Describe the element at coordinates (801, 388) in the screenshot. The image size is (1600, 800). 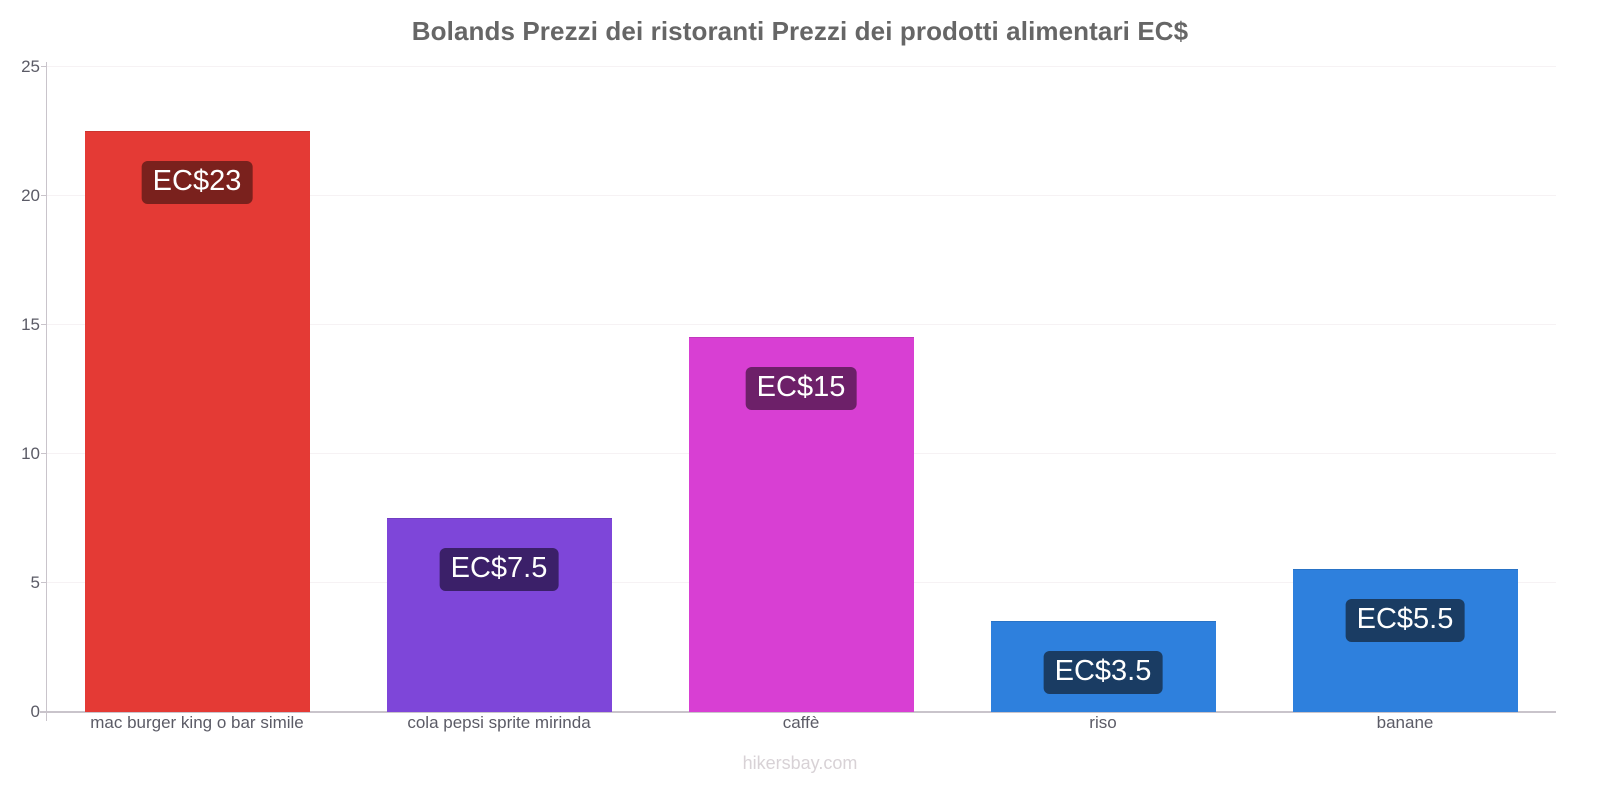
I see `bar-value-label: EC$15` at that location.